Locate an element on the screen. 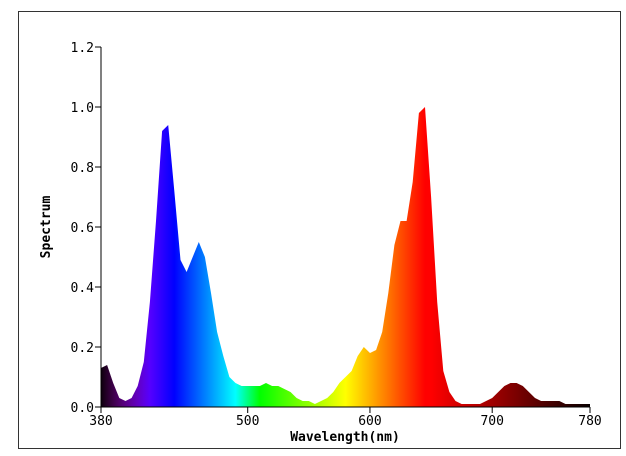 The image size is (626, 456). x-tick-label: 600 is located at coordinates (369, 421).